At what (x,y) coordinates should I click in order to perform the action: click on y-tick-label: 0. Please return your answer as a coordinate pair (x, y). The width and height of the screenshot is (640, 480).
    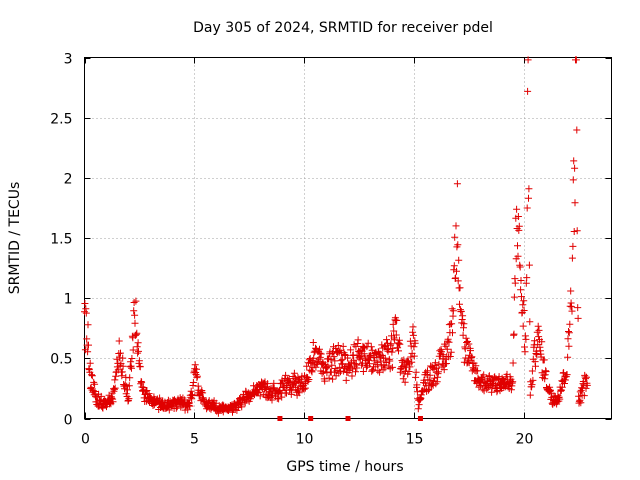
    Looking at the image, I should click on (68, 421).